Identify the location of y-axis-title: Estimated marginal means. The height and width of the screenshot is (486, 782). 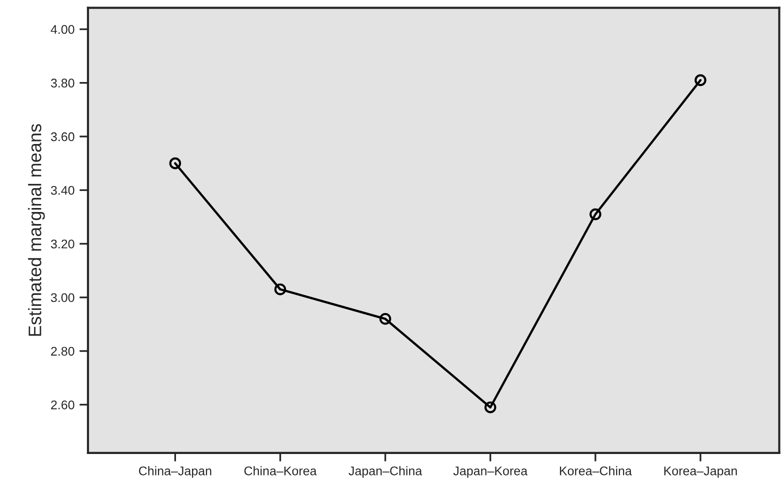
(36, 230).